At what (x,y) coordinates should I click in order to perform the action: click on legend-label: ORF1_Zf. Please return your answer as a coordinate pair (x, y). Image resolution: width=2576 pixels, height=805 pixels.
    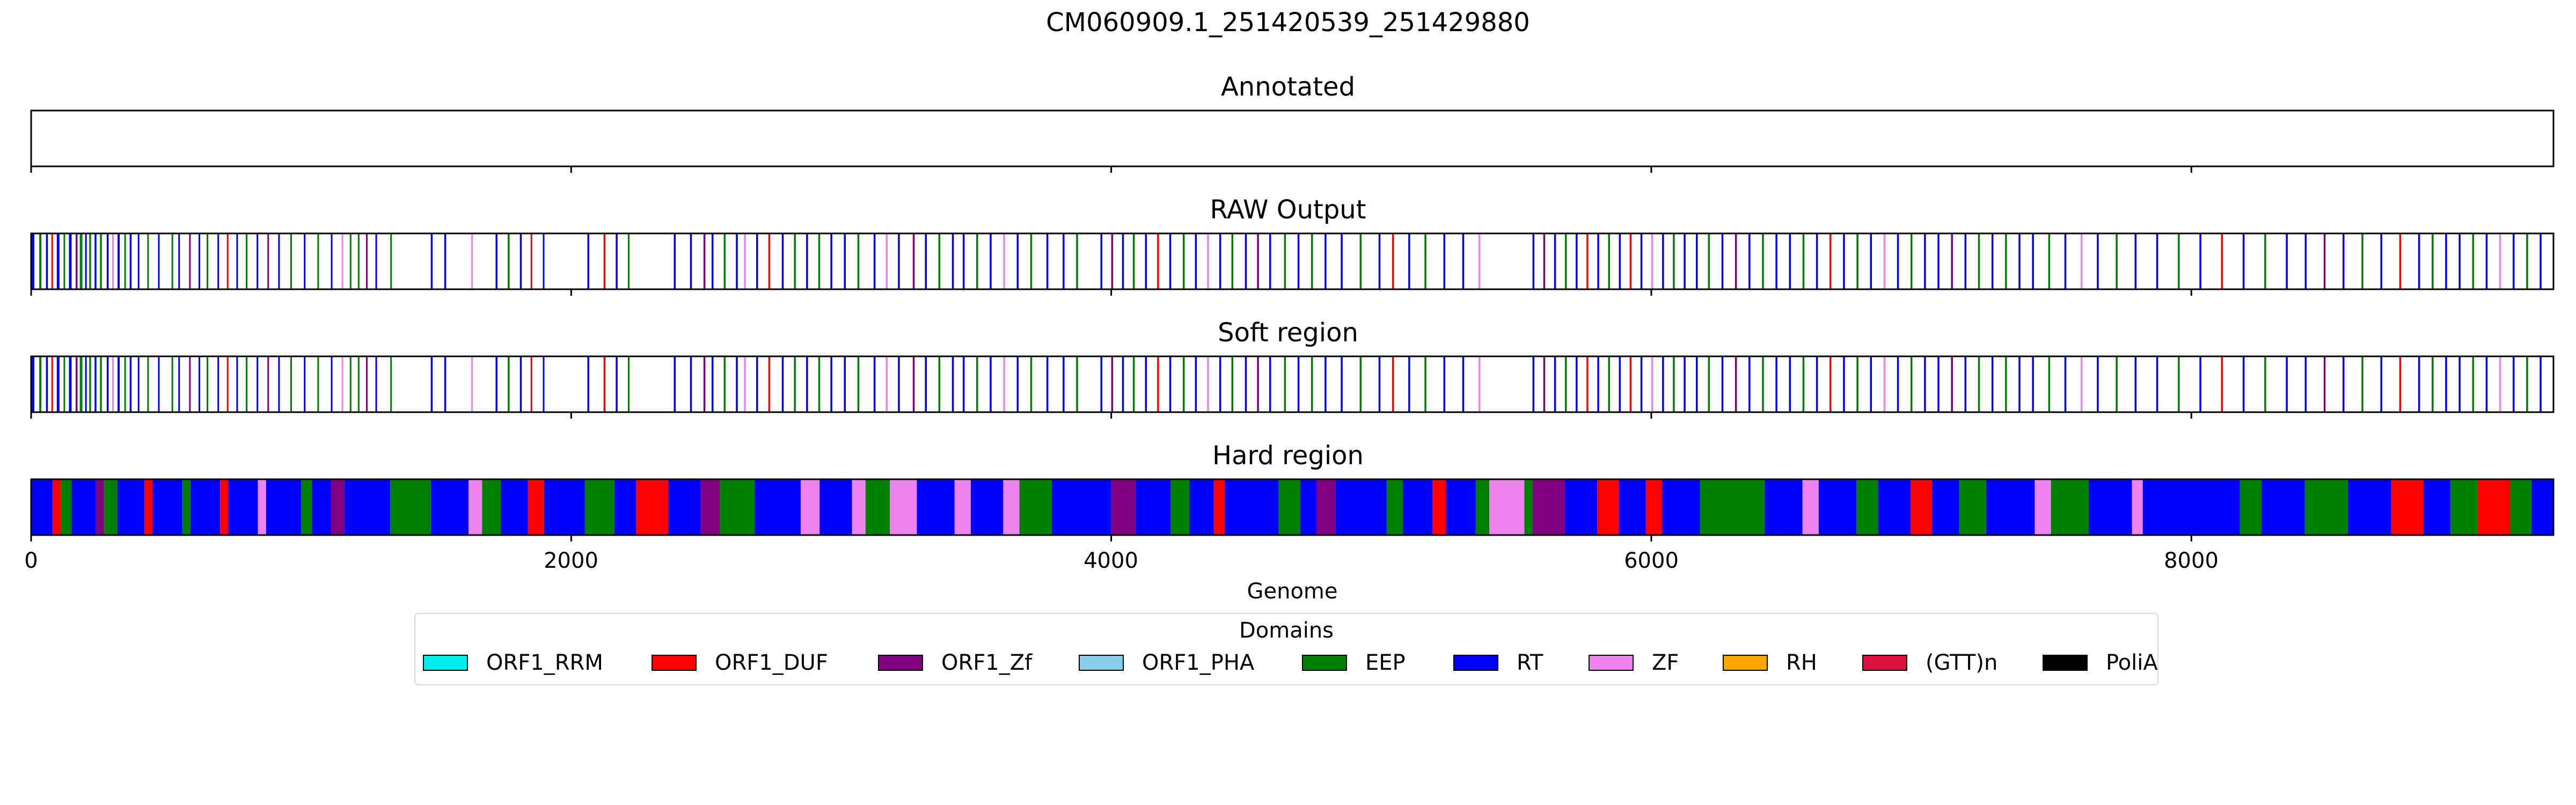
    Looking at the image, I should click on (987, 662).